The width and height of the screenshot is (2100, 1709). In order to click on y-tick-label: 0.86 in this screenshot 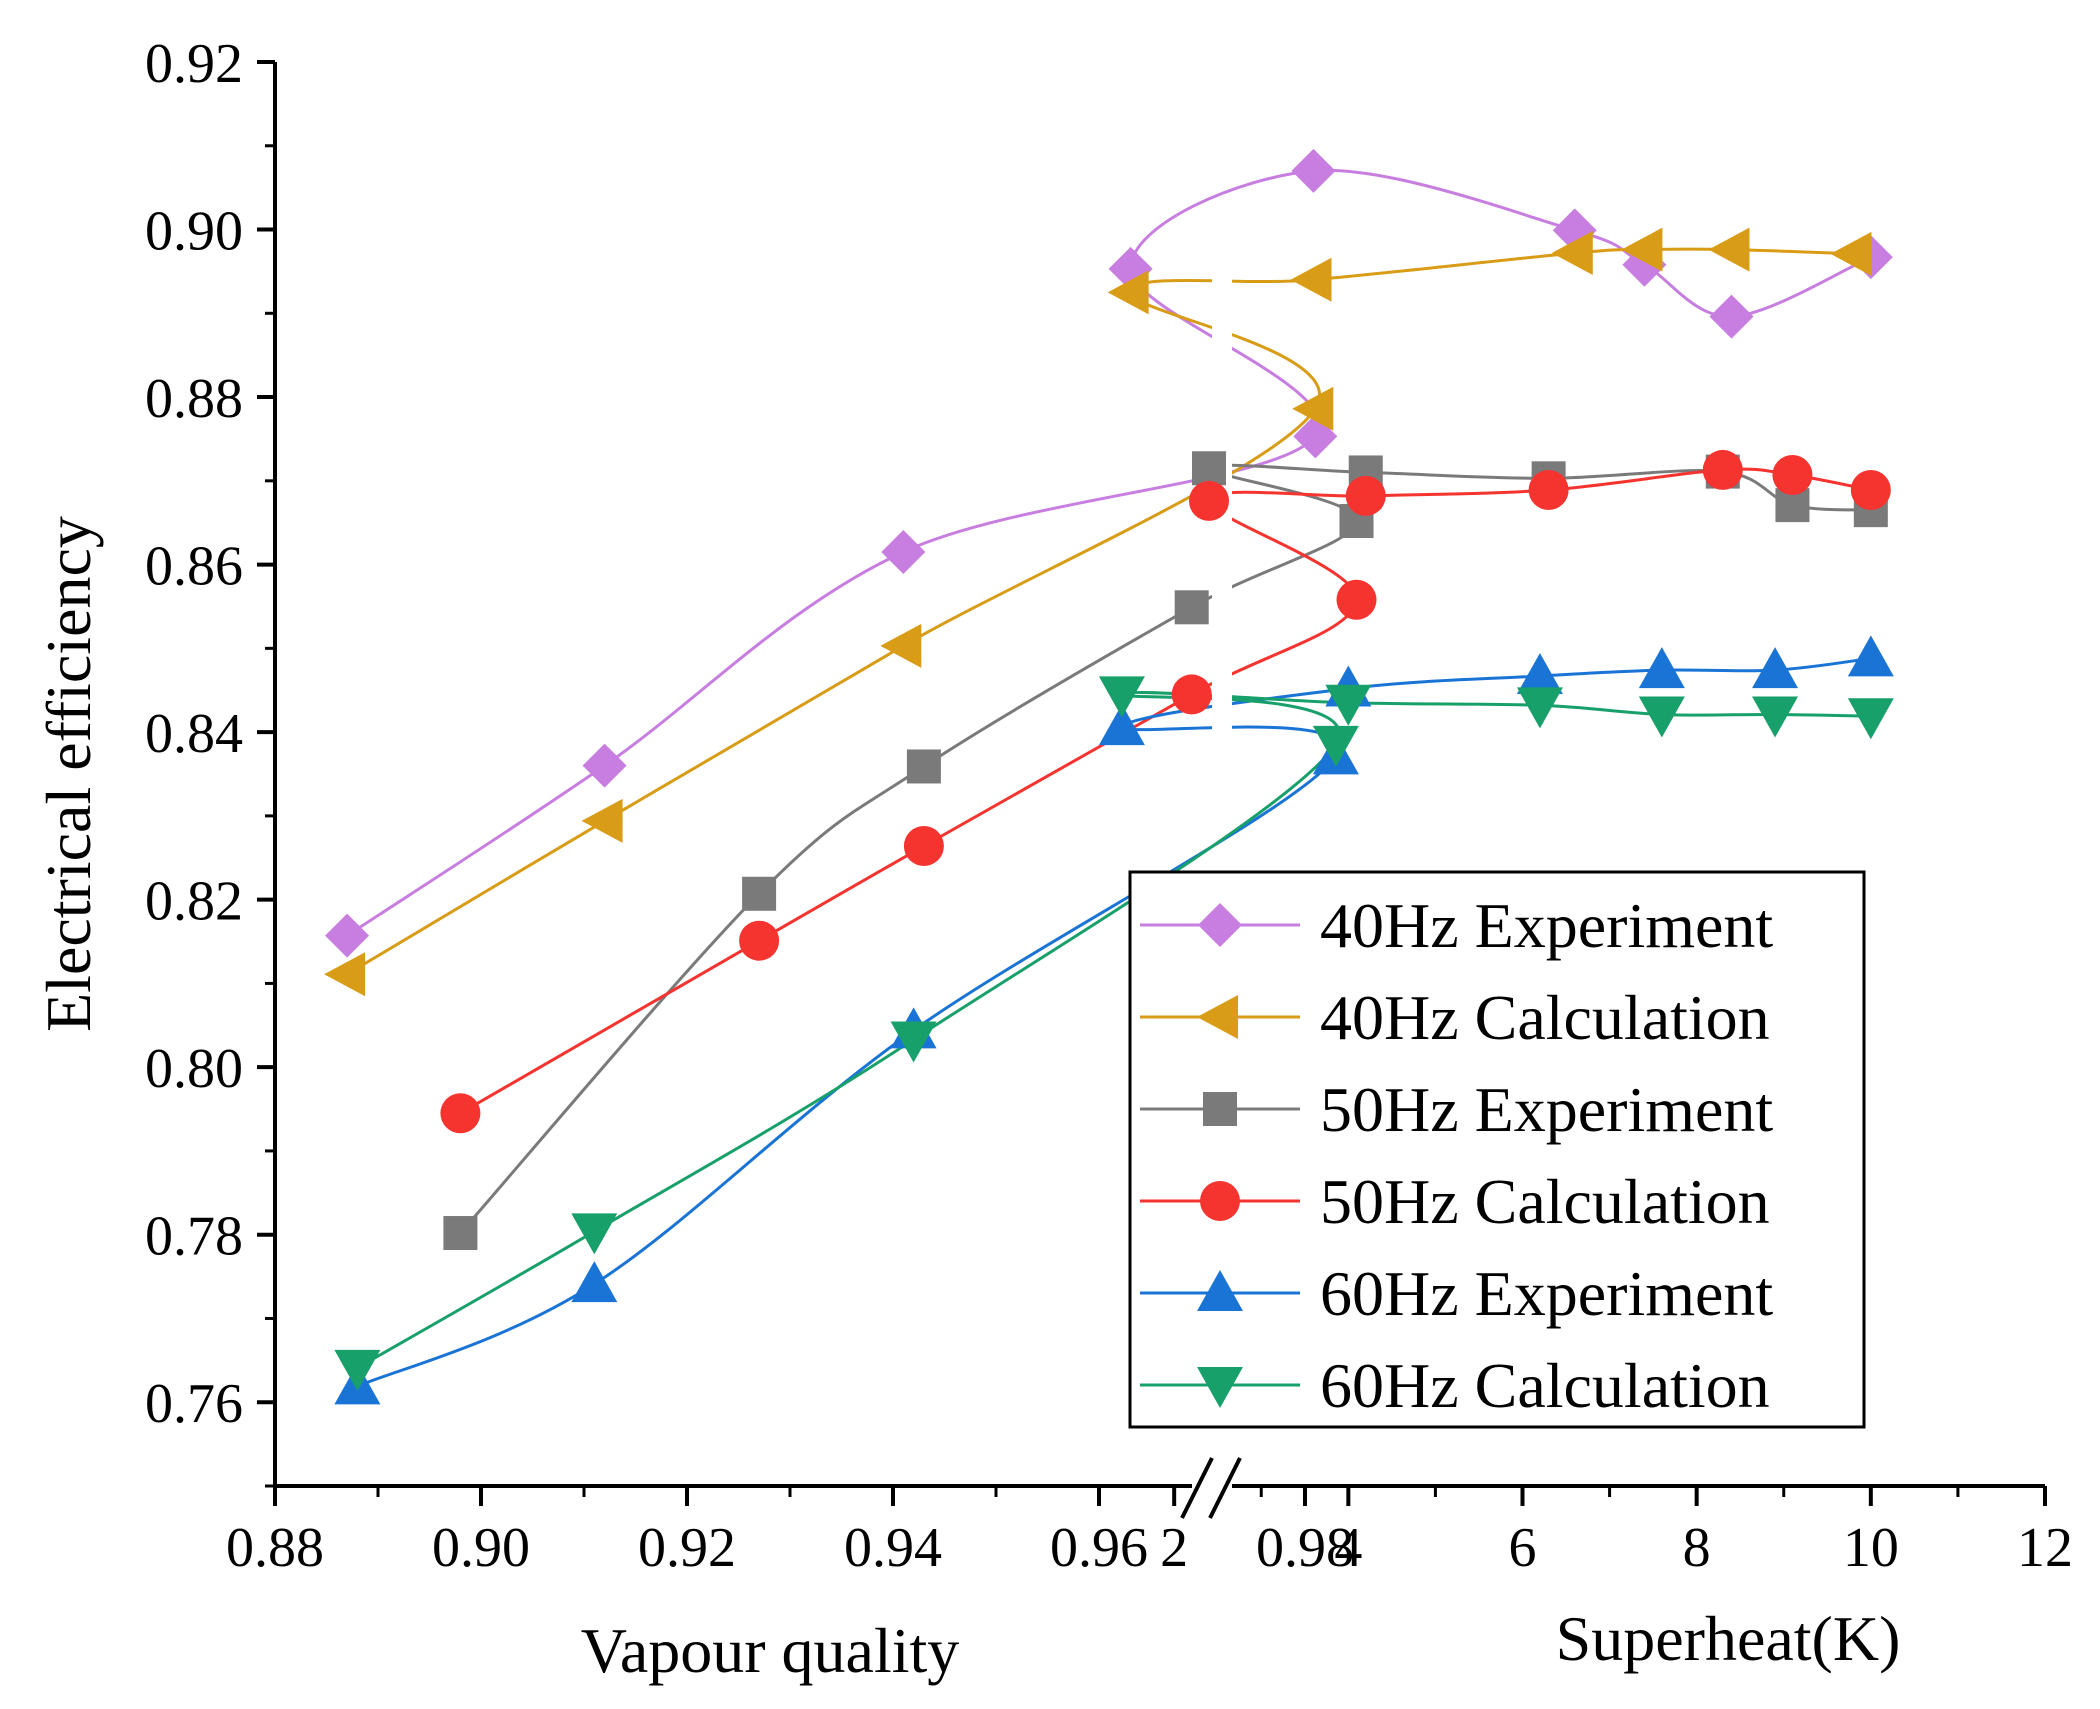, I will do `click(194, 567)`.